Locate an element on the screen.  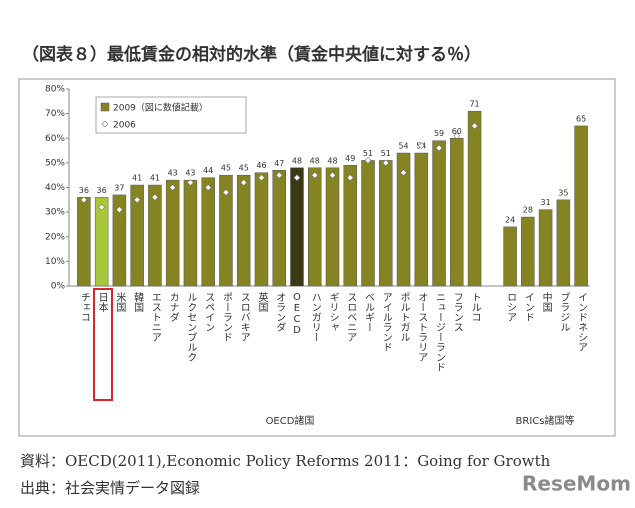
x-tick-label: インドネシア is located at coordinates (582, 322).